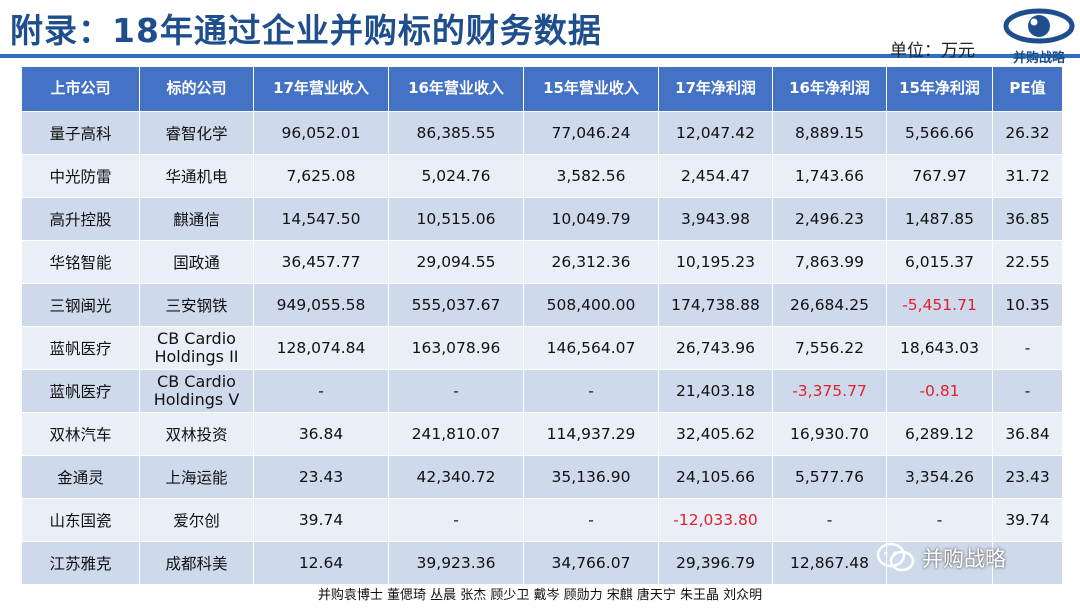  Describe the element at coordinates (715, 262) in the screenshot. I see `table-cell: 10,195.23` at that location.